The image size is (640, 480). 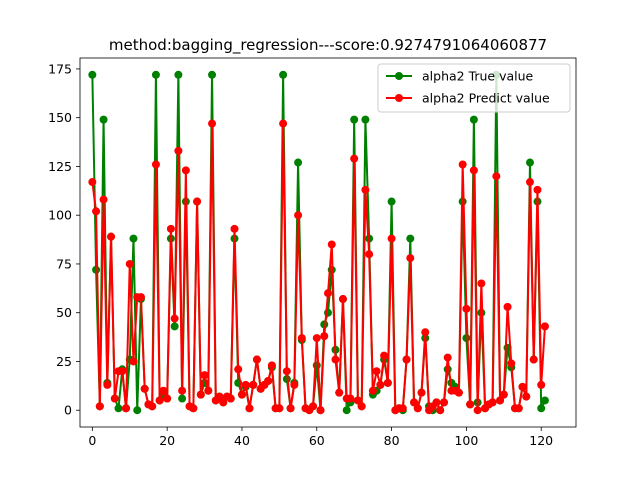 What do you see at coordinates (92, 440) in the screenshot?
I see `x-tick-label: 0` at bounding box center [92, 440].